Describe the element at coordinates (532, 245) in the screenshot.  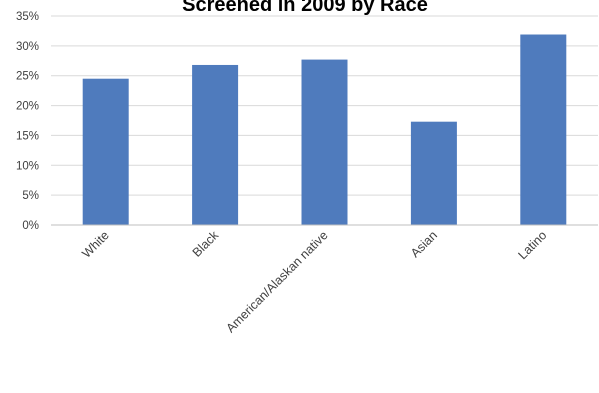
I see `x-category-label: Latino` at that location.